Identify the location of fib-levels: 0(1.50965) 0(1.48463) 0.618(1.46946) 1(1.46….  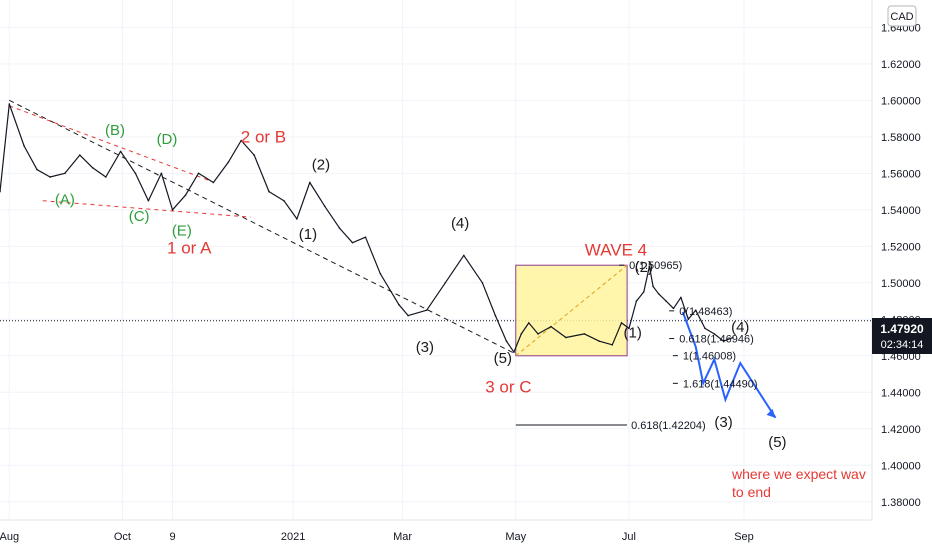
(636, 346).